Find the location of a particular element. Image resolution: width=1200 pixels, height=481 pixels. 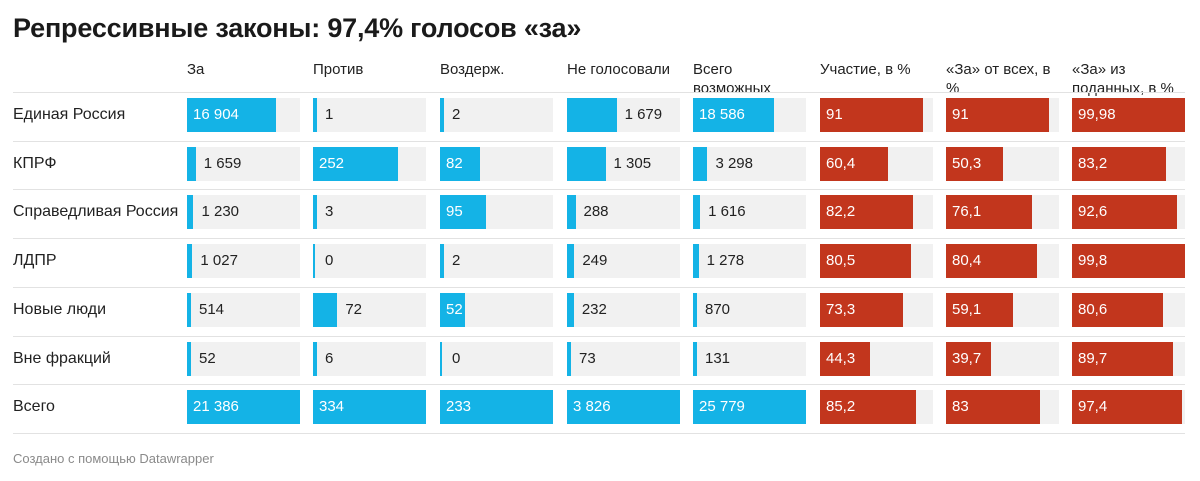

table-cell: 50,3 is located at coordinates (1002, 164).